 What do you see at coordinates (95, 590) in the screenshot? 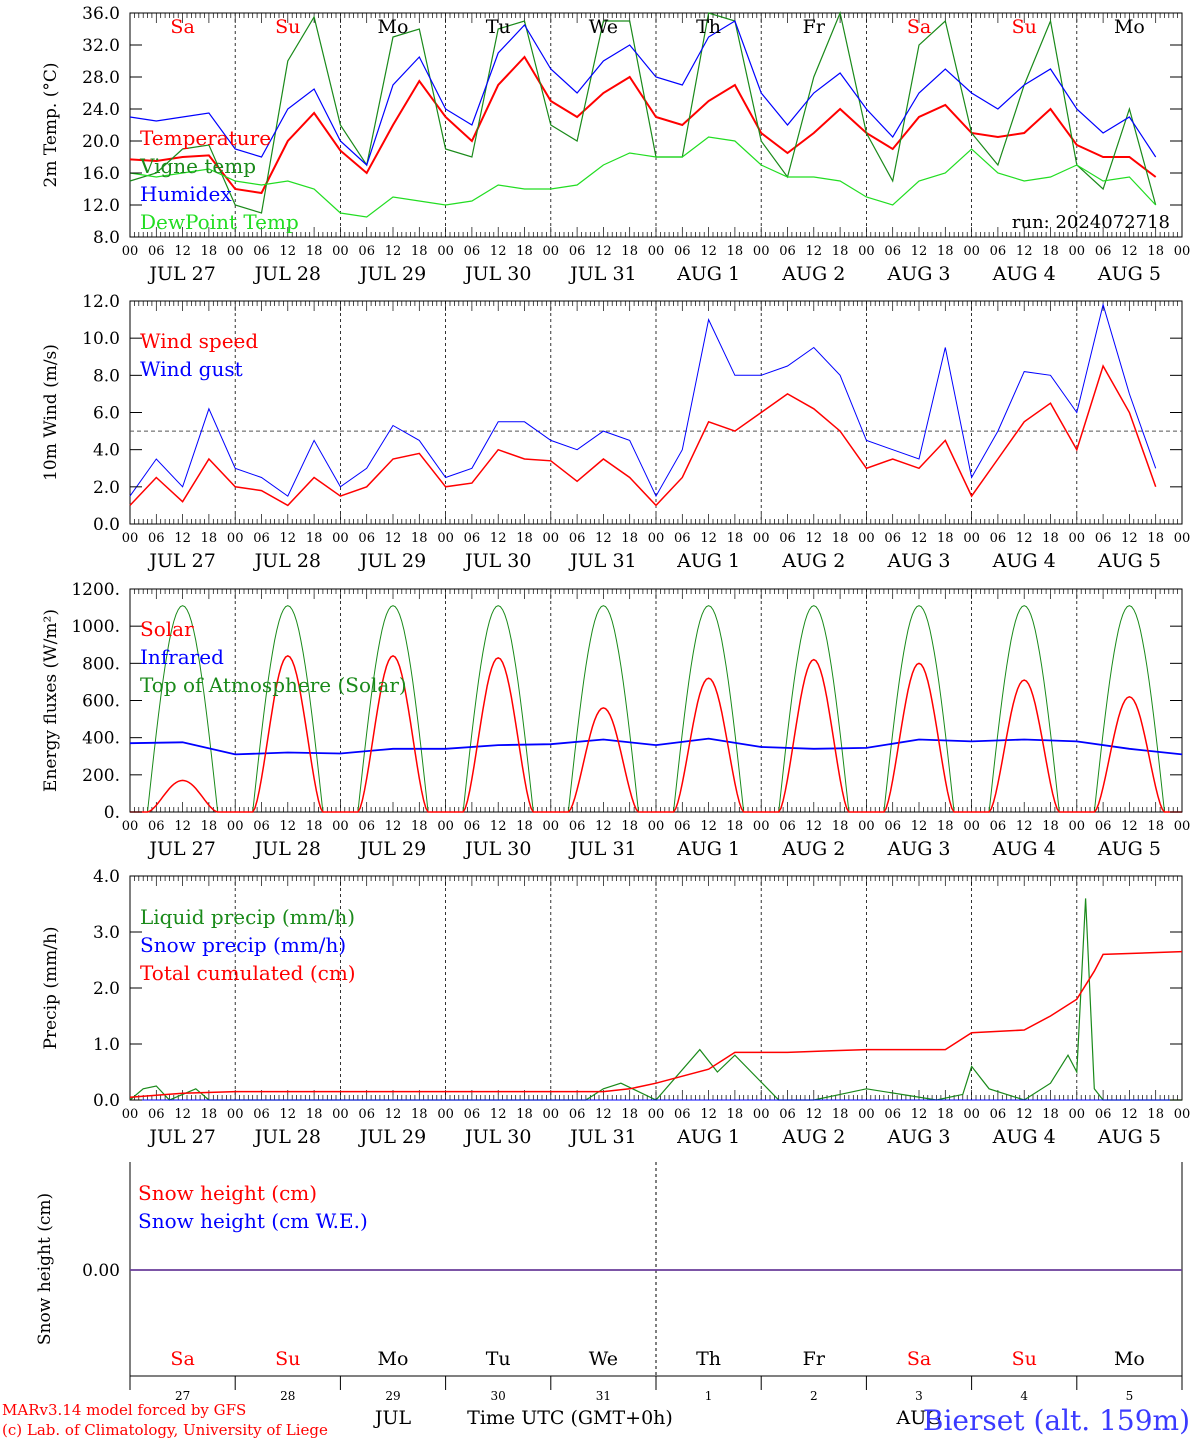
I see `y-tick-label: 1200.` at bounding box center [95, 590].